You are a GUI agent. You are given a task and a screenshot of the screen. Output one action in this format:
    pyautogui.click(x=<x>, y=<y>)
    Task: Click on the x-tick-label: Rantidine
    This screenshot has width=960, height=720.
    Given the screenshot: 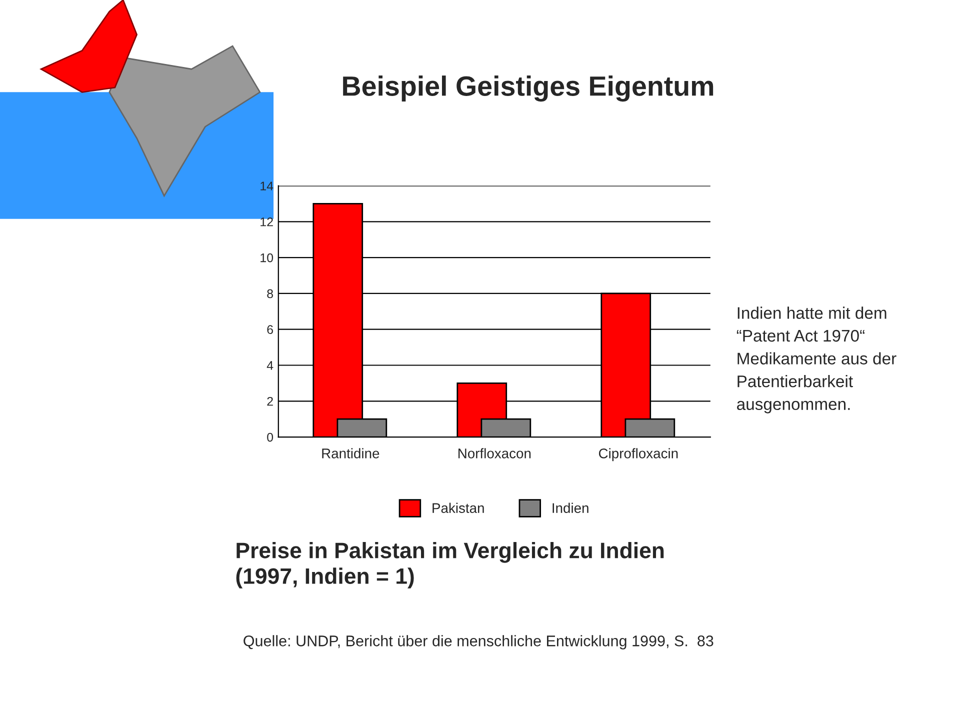 What is the action you would take?
    pyautogui.click(x=351, y=453)
    